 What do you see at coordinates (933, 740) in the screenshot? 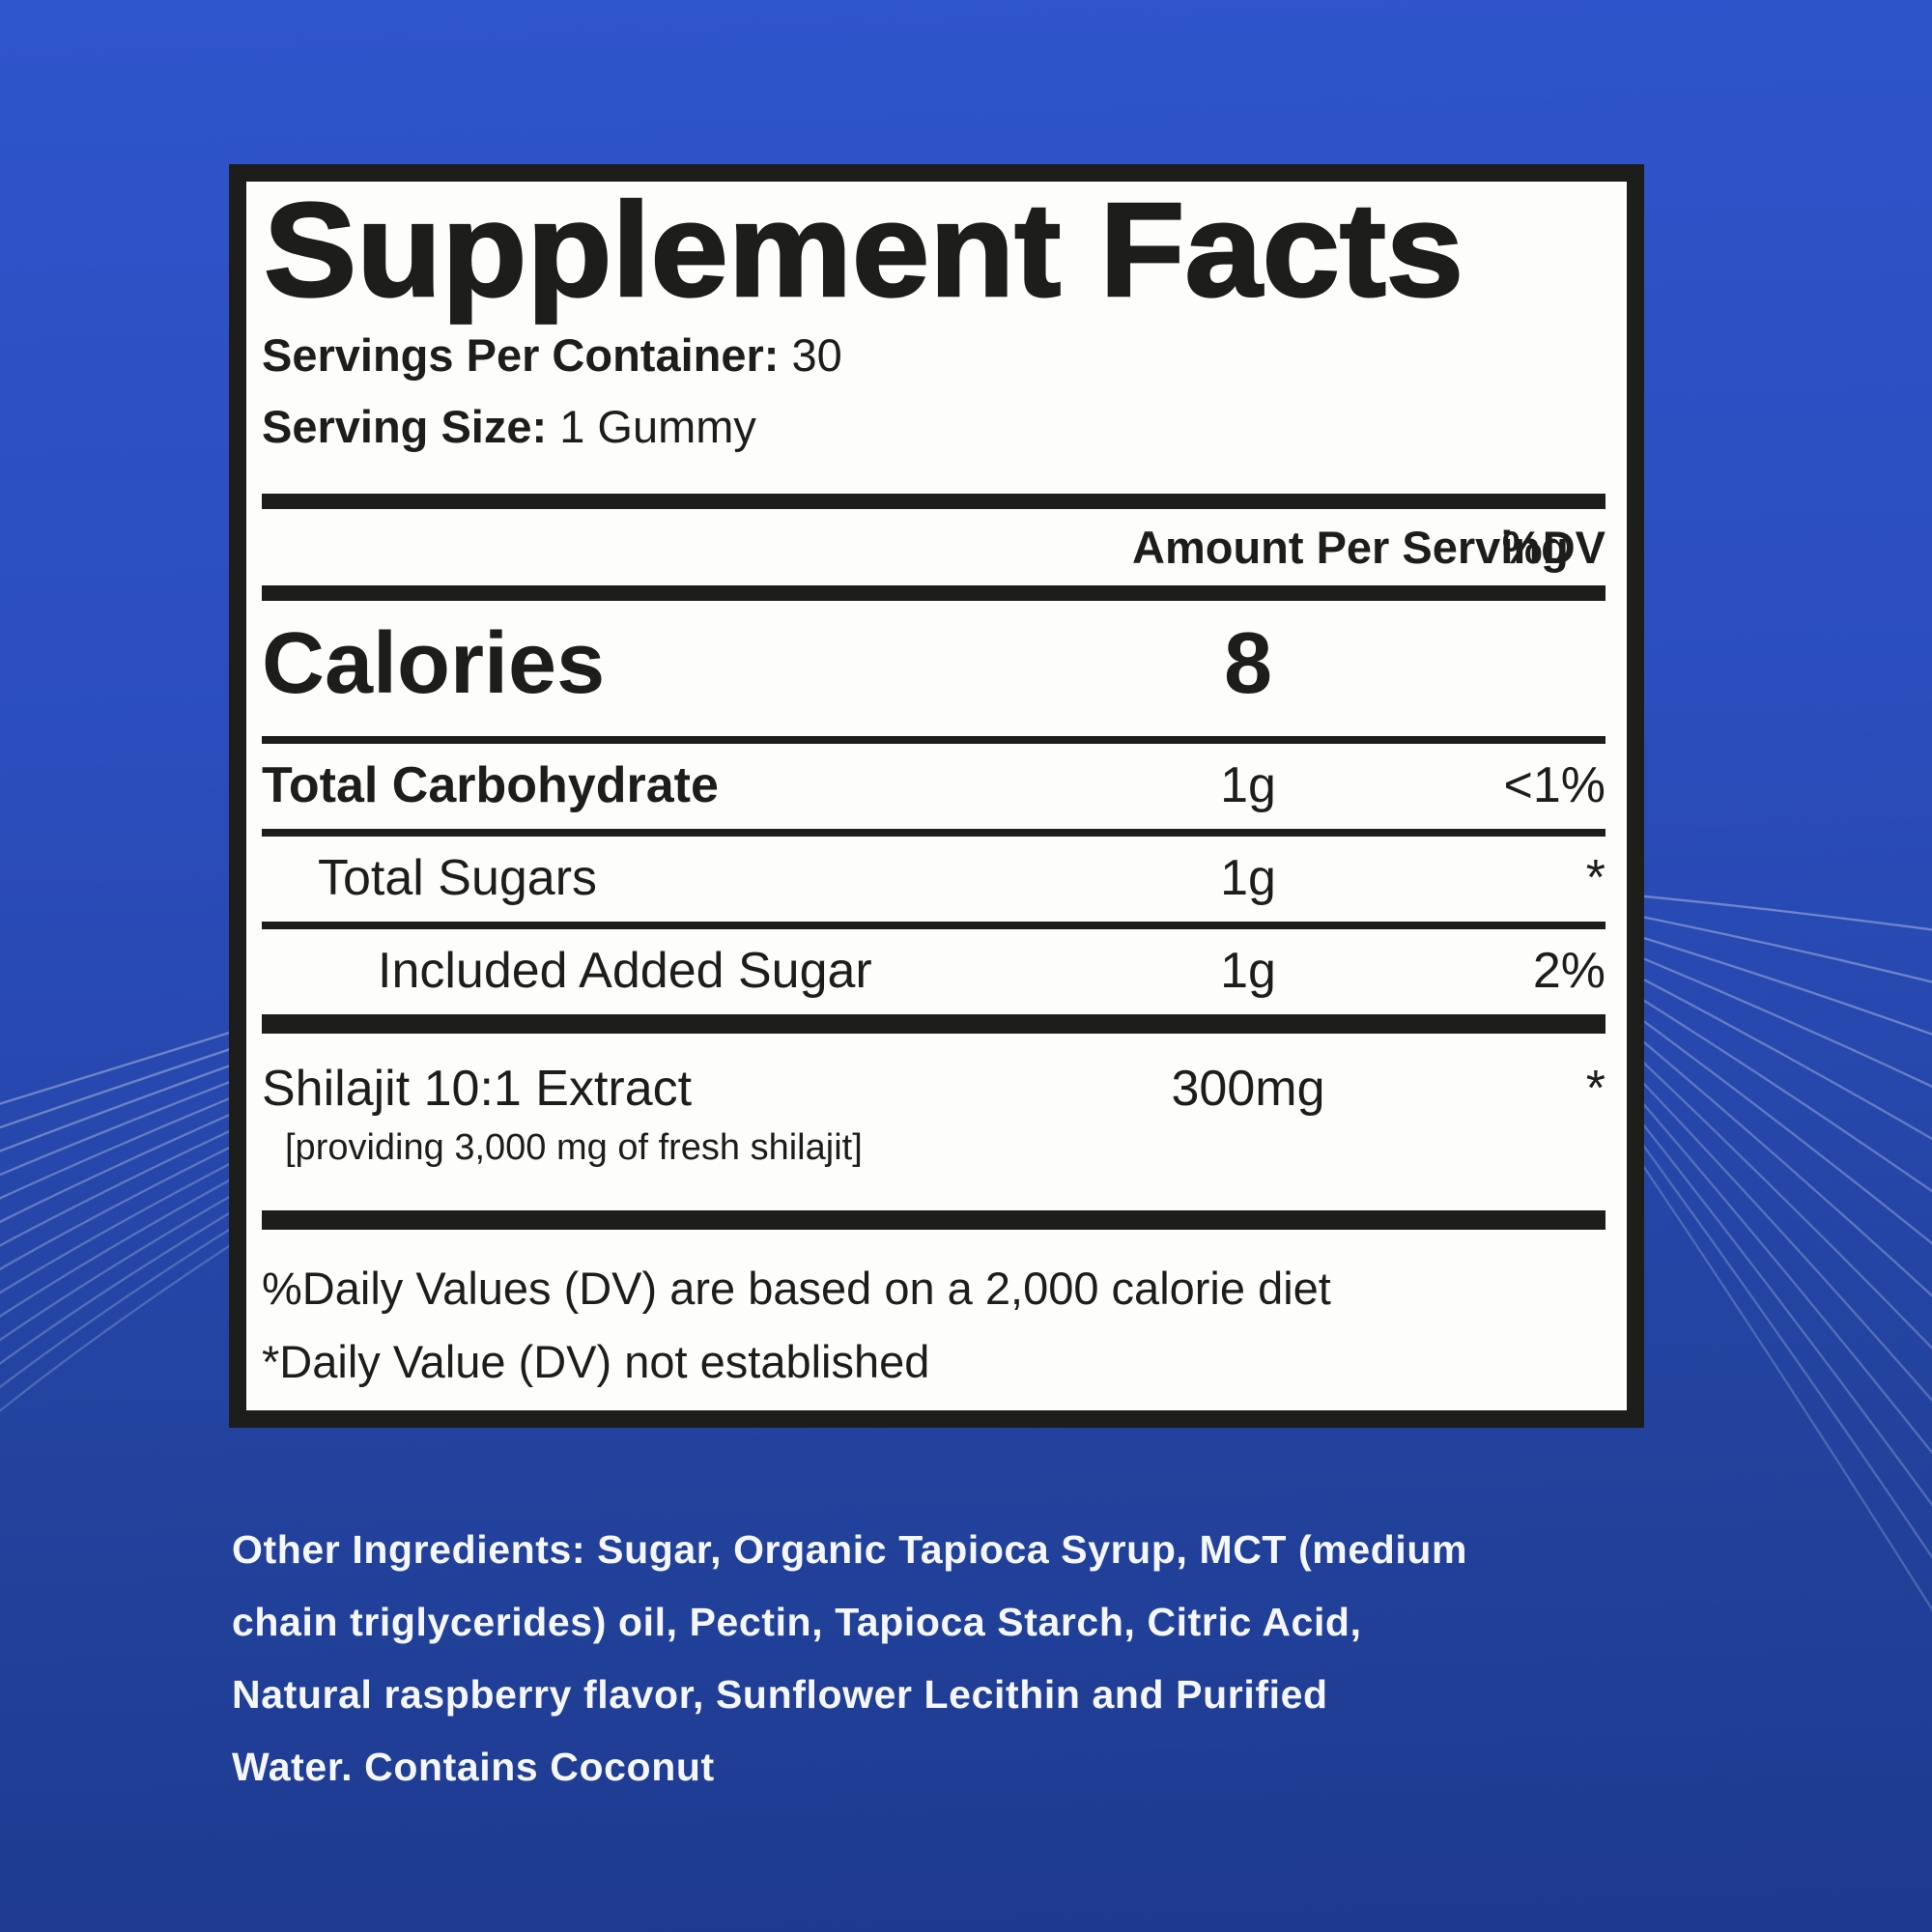
I see `rule-under-calories` at bounding box center [933, 740].